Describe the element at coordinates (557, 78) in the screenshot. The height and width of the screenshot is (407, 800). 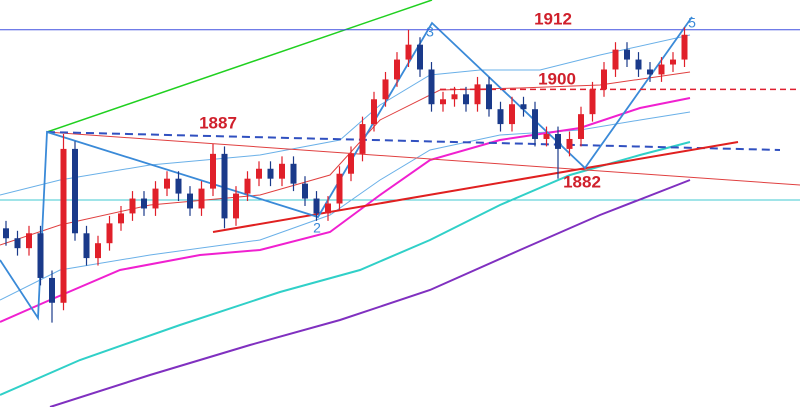
I see `level-label: 1900` at that location.